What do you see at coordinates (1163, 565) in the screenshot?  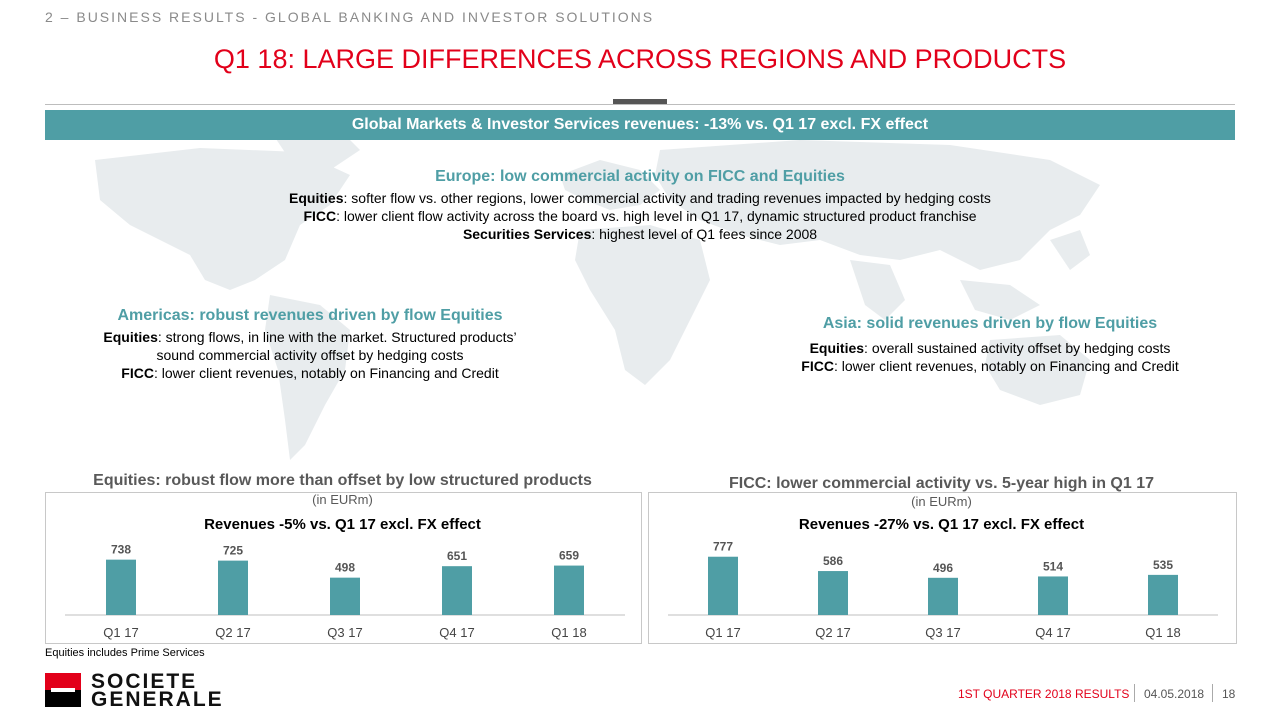 I see `data-label: 535` at bounding box center [1163, 565].